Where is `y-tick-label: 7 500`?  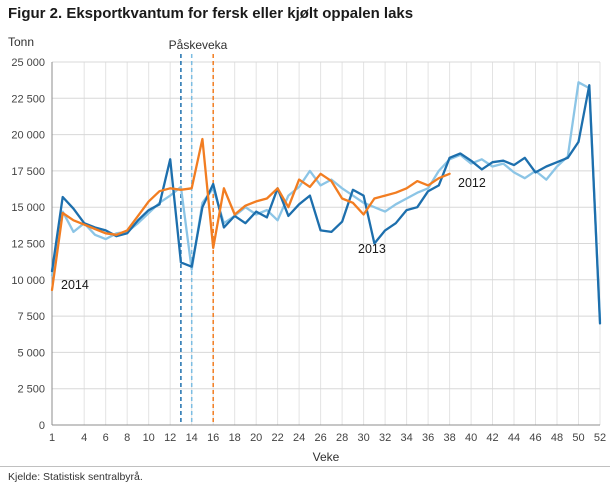
y-tick-label: 7 500 is located at coordinates (31, 317).